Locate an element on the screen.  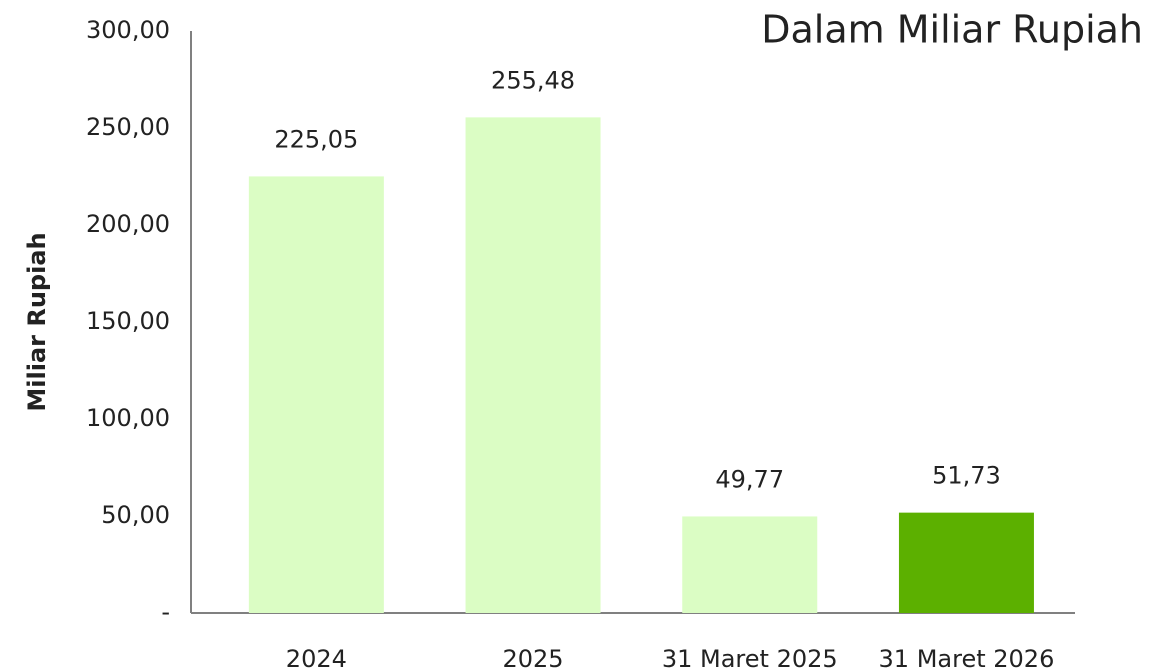
y-axis-label: Miliar Rupiah is located at coordinates (37, 321).